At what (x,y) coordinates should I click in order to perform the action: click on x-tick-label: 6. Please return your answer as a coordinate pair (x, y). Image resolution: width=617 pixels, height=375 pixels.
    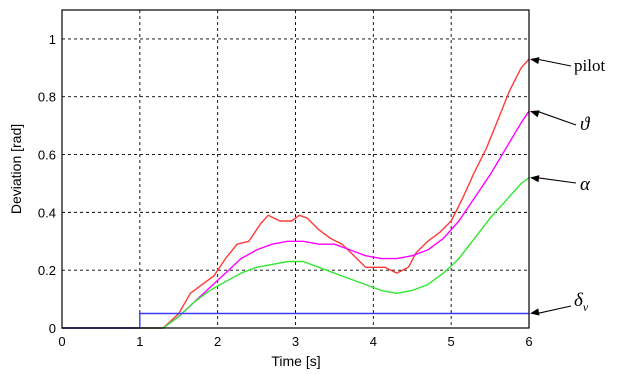
    Looking at the image, I should click on (528, 341).